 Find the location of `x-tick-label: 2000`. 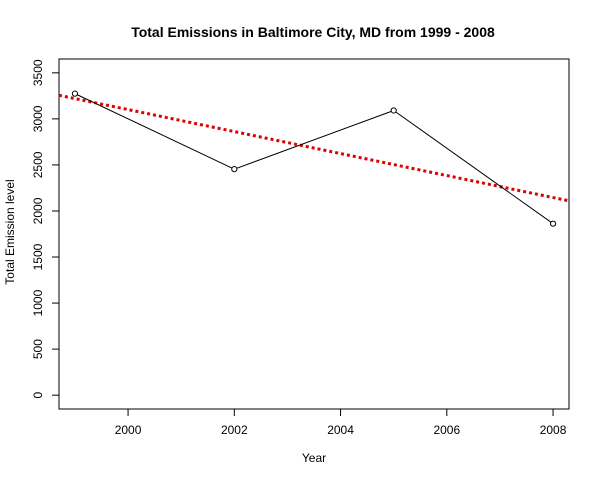

x-tick-label: 2000 is located at coordinates (128, 430).